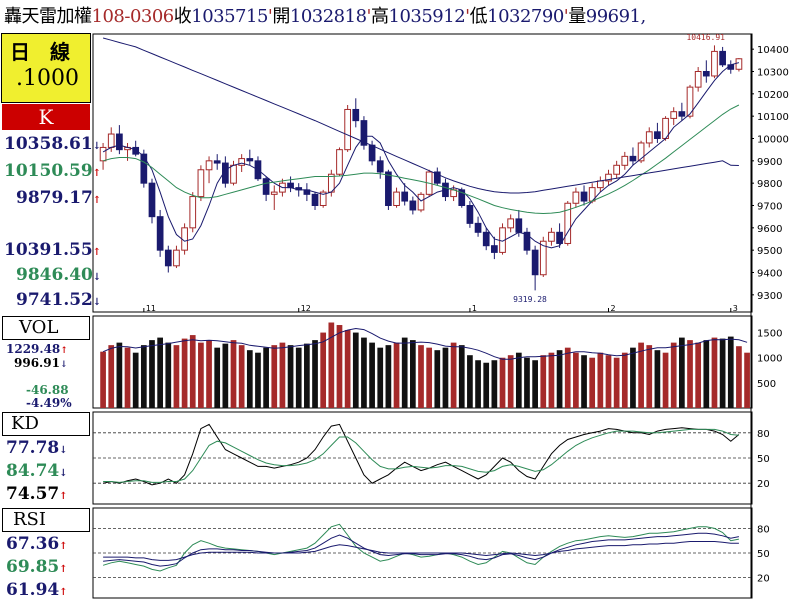 This screenshot has width=800, height=602. What do you see at coordinates (425, 343) in the screenshot?
I see `volume-ma-line` at bounding box center [425, 343].